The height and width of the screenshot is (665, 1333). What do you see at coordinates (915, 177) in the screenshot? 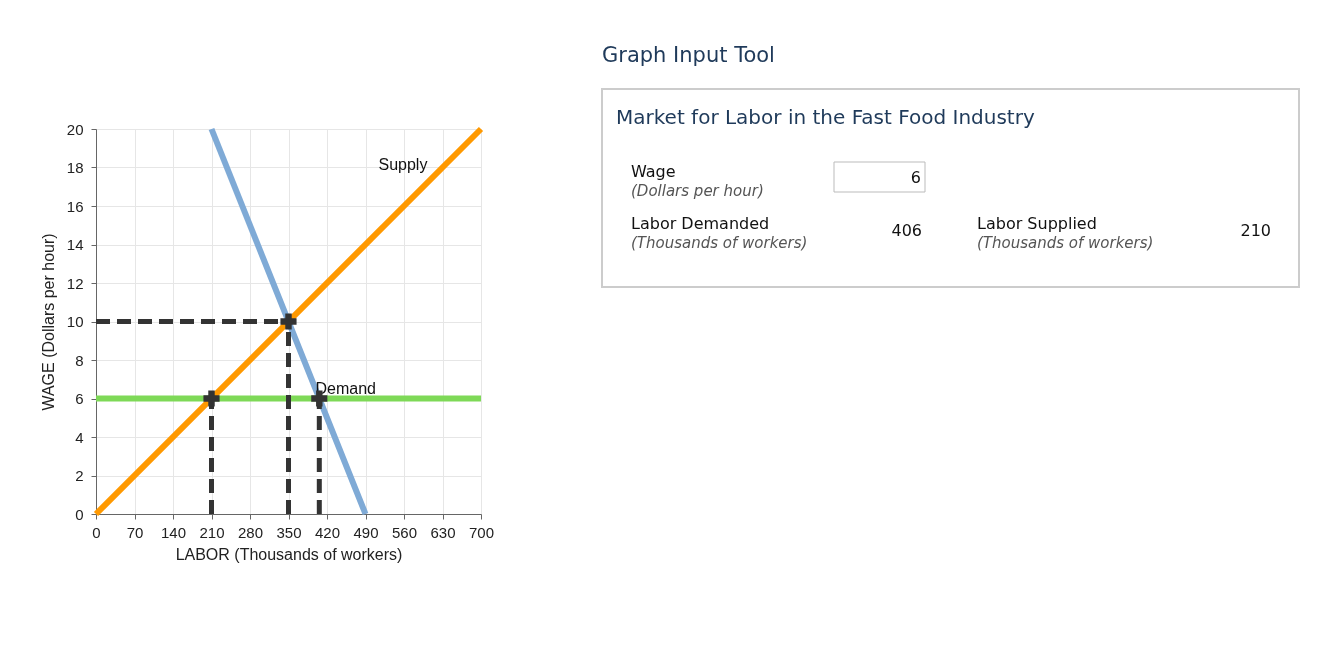
I see `text: 6` at bounding box center [915, 177].